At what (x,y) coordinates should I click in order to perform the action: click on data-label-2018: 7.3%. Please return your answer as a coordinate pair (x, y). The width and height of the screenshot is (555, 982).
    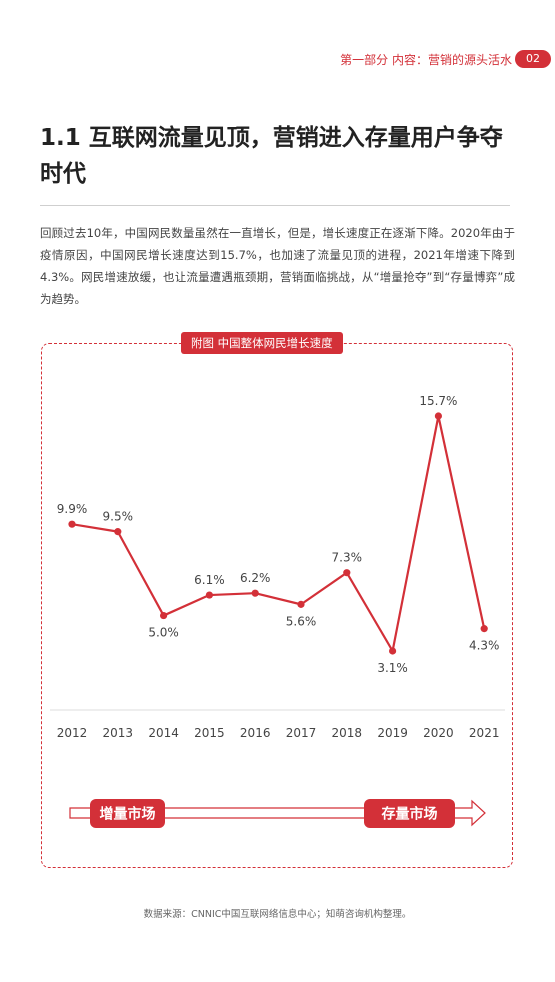
    Looking at the image, I should click on (347, 558).